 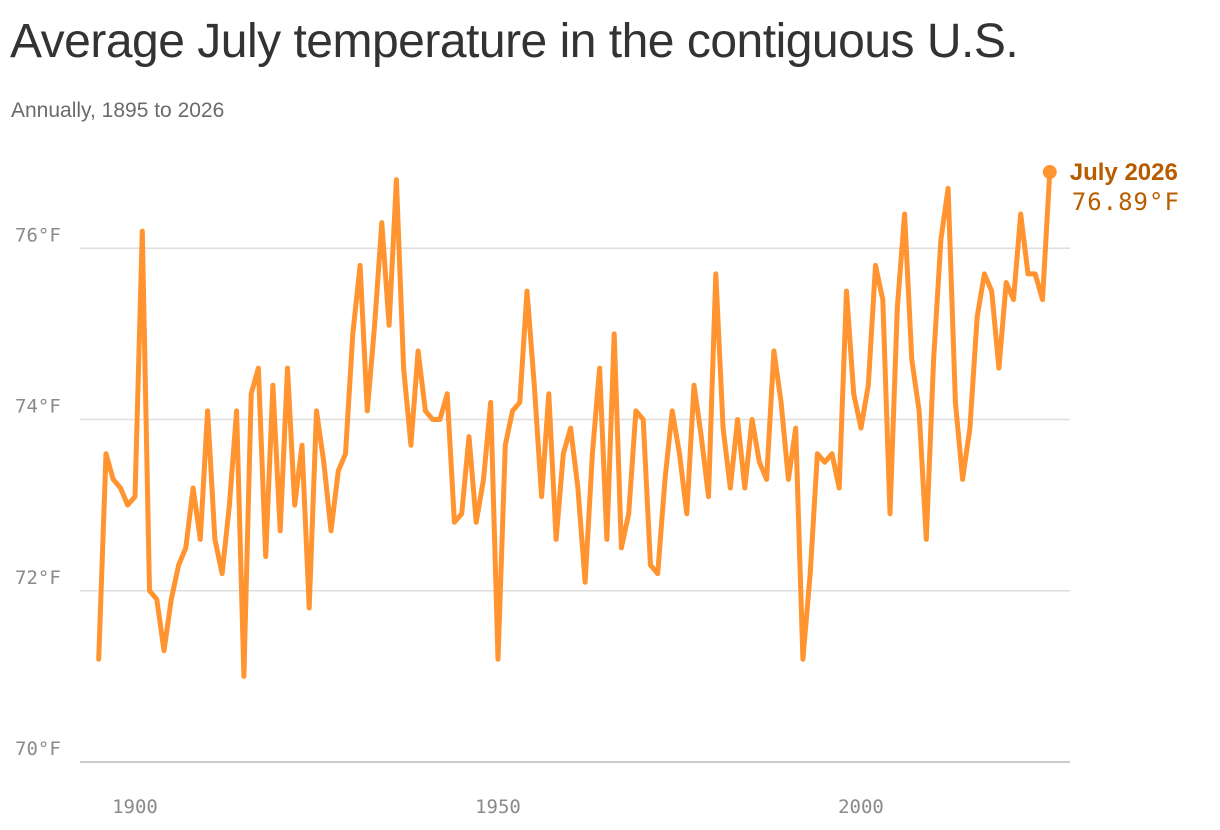 What do you see at coordinates (1124, 172) in the screenshot?
I see `annotation-label: July 2026` at bounding box center [1124, 172].